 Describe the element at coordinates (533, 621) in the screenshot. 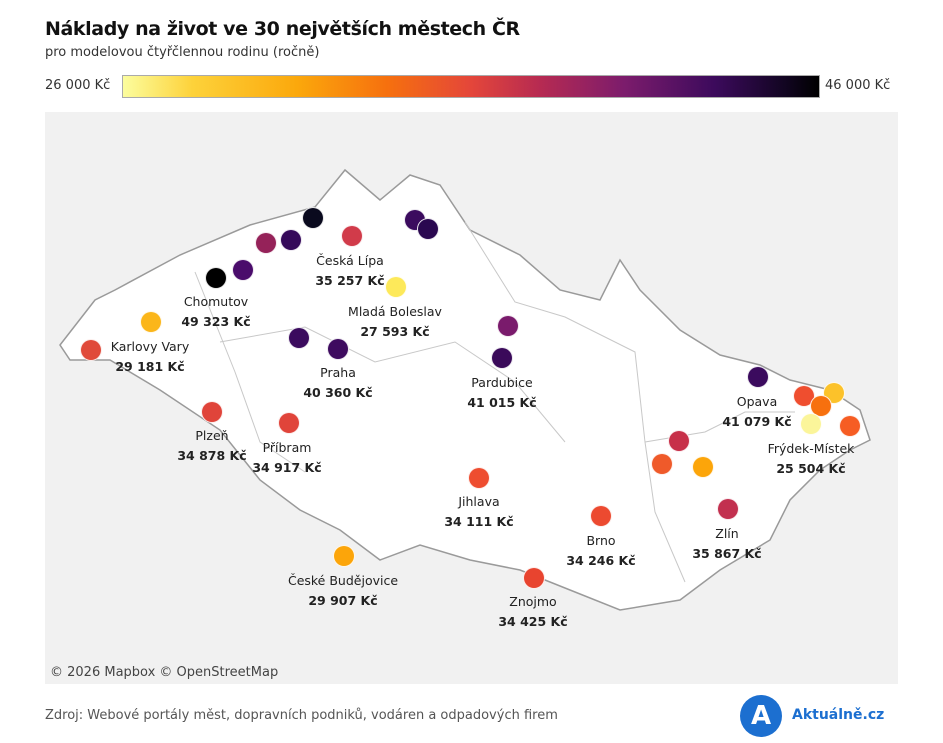

I see `city-cost: 34 425 Kč` at that location.